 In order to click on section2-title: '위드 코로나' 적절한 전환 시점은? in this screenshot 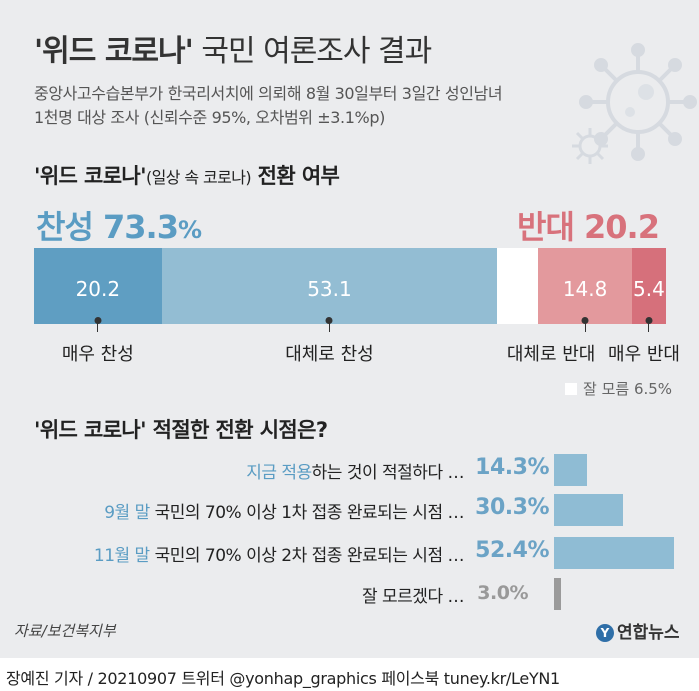, I will do `click(181, 430)`.